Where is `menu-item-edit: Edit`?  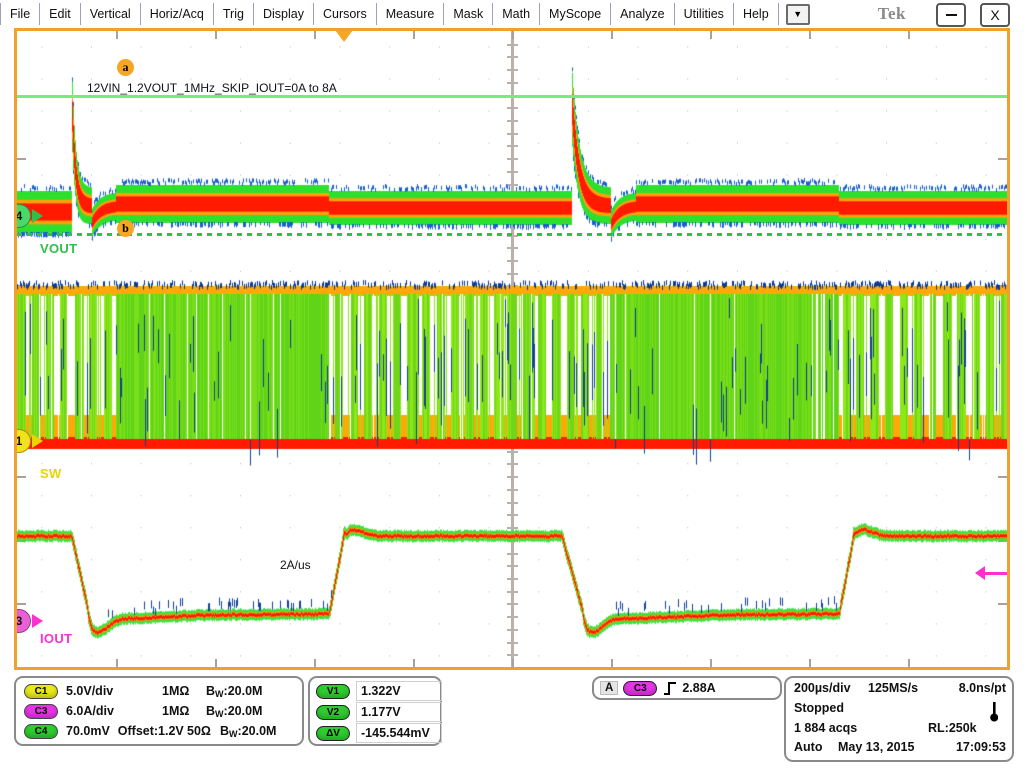
menu-item-edit: Edit is located at coordinates (60, 14).